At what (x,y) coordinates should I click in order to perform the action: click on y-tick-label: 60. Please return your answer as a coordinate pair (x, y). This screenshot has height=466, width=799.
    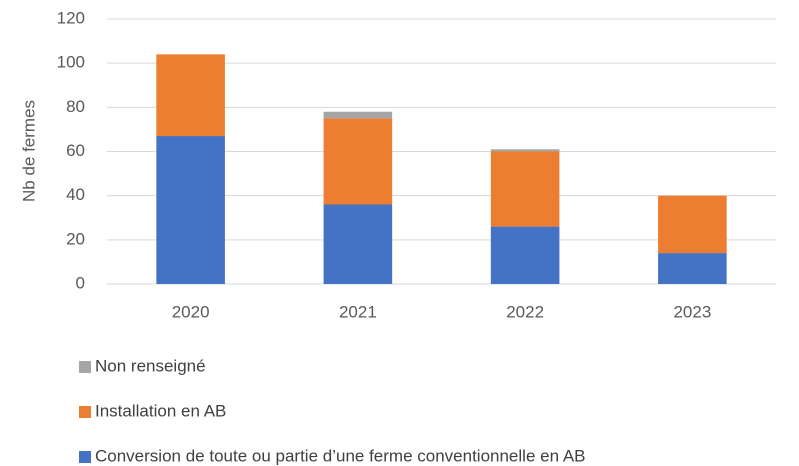
    Looking at the image, I should click on (75, 150).